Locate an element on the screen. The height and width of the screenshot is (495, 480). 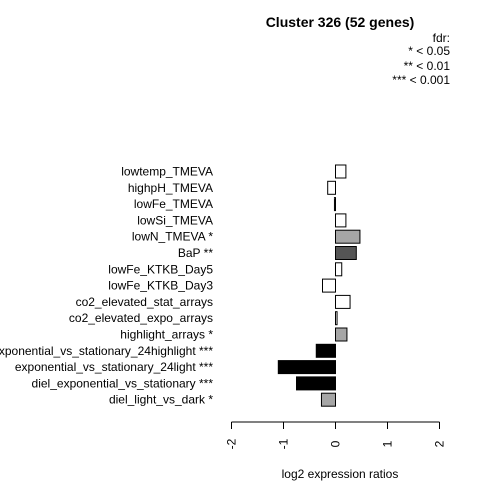
bar-group is located at coordinates (319, 285).